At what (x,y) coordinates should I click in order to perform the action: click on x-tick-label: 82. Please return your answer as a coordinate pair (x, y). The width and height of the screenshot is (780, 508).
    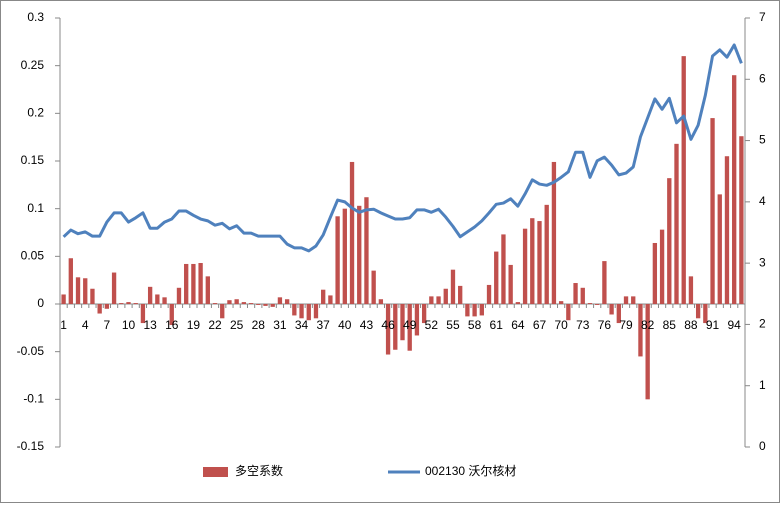
    Looking at the image, I should click on (648, 325).